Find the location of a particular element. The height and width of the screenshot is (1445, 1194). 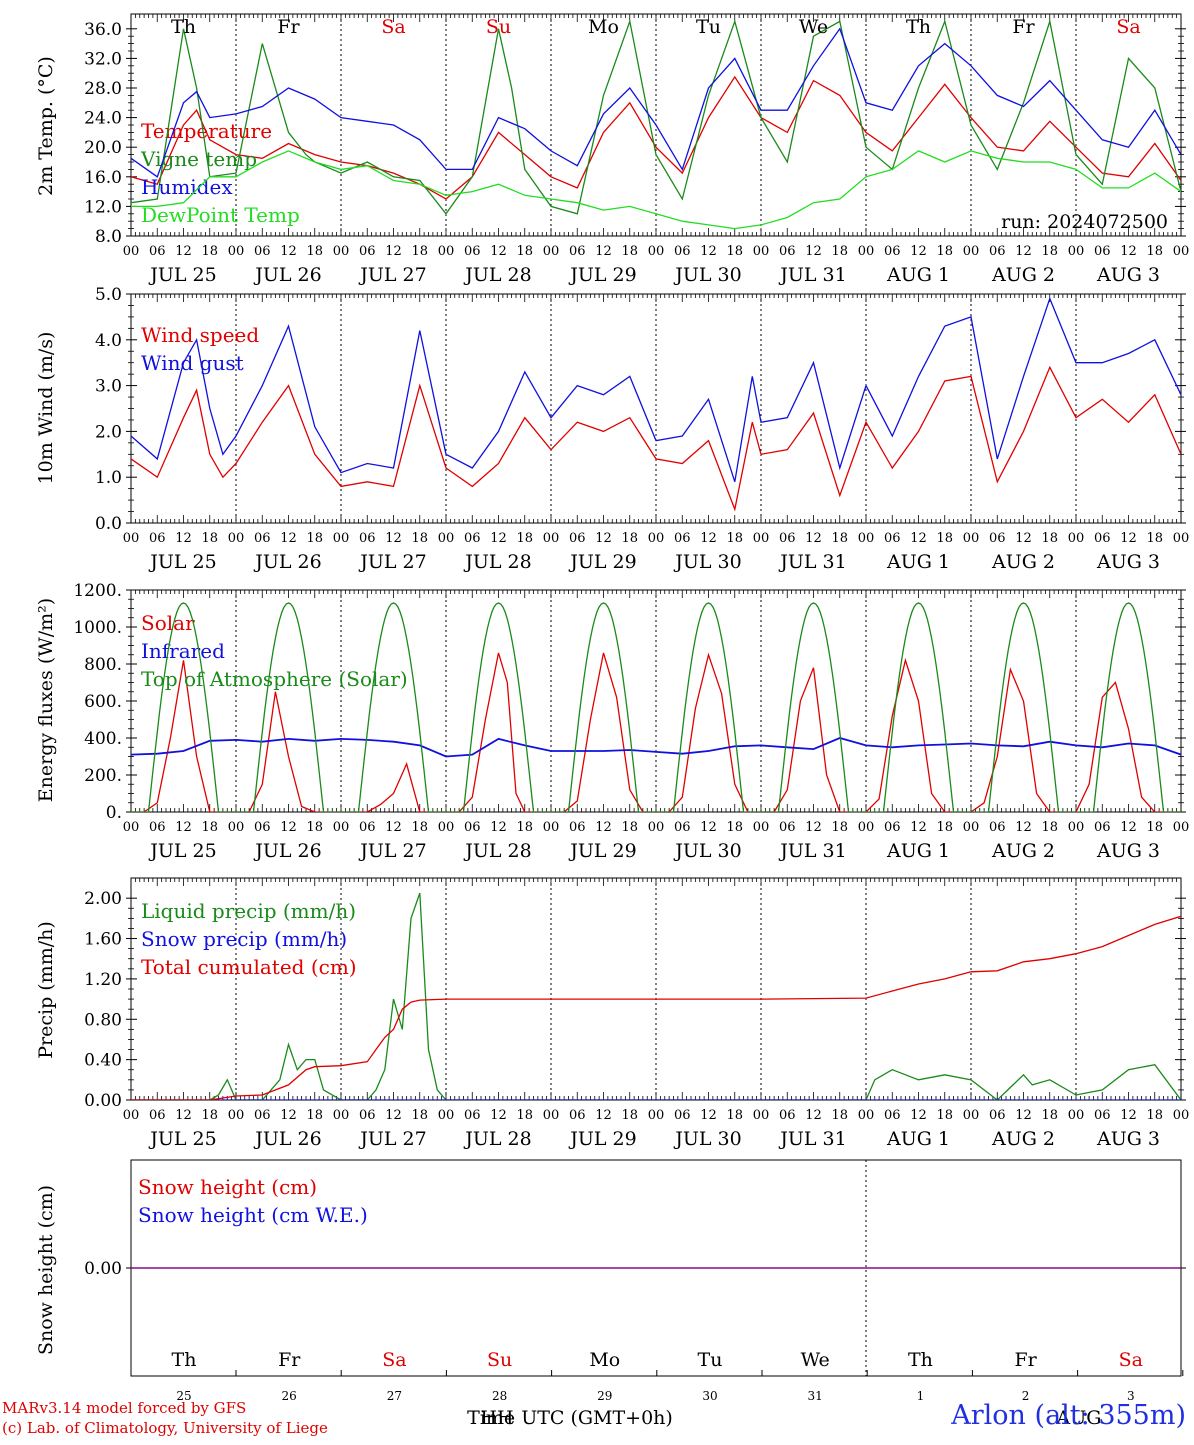

x-axis-label: Time UTC (GMT+0h) is located at coordinates (570, 1418).